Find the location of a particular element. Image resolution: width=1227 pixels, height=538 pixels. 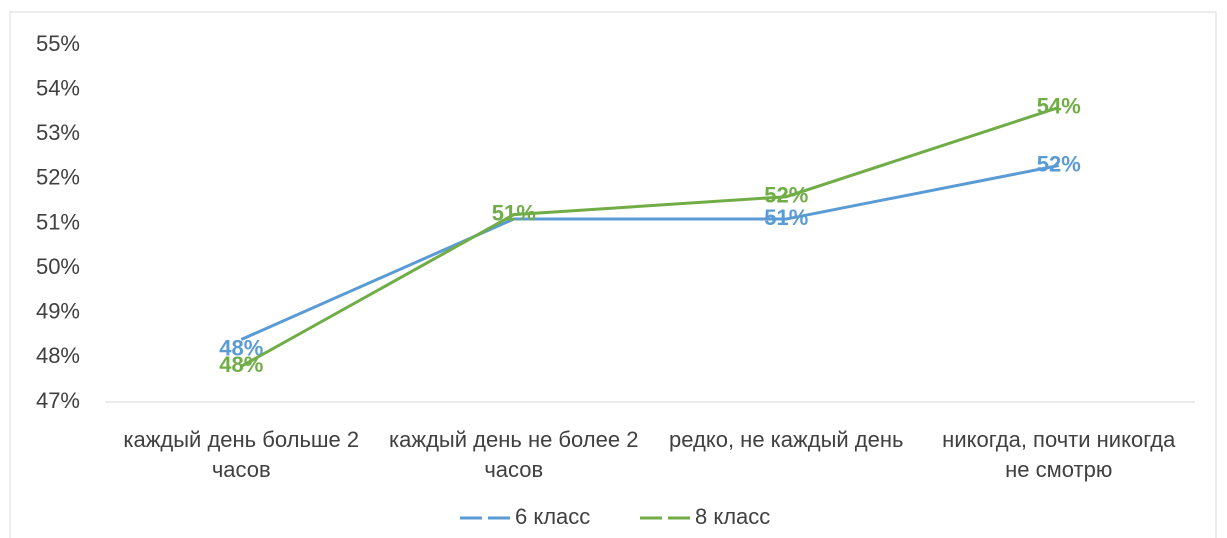

y-tick-label: 47% is located at coordinates (58, 400).